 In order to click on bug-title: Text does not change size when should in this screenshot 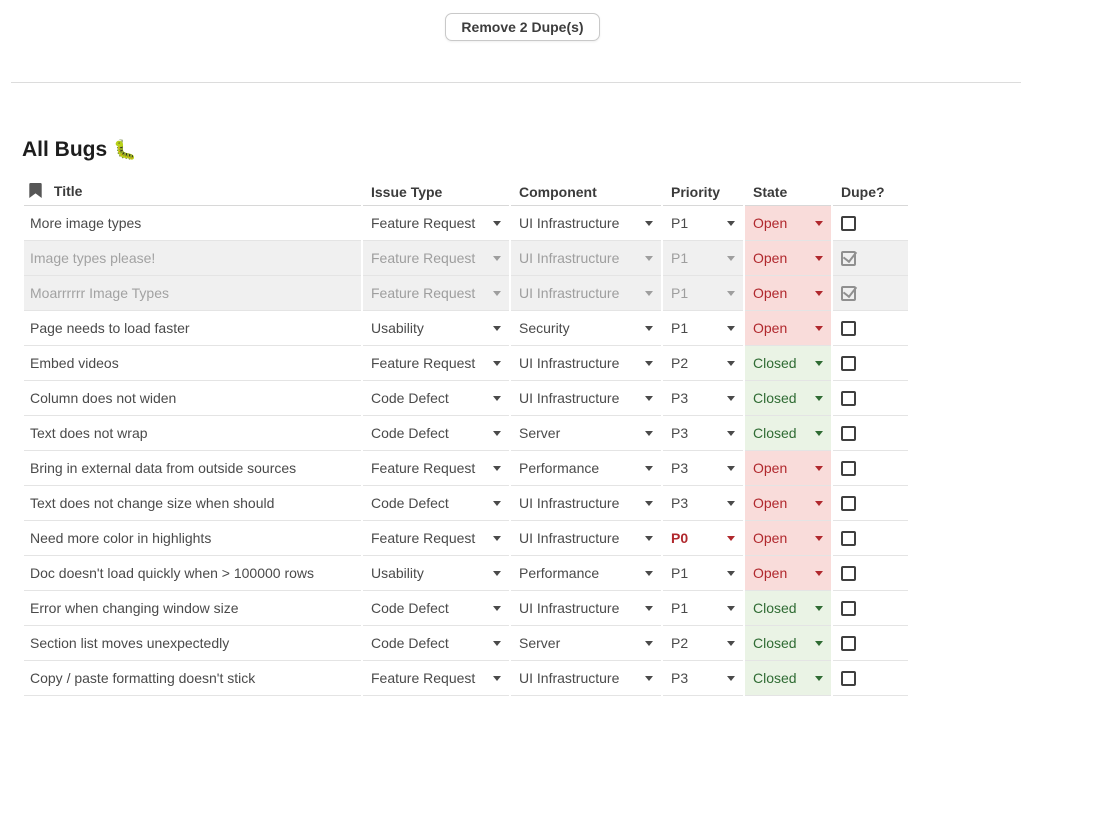, I will do `click(192, 503)`.